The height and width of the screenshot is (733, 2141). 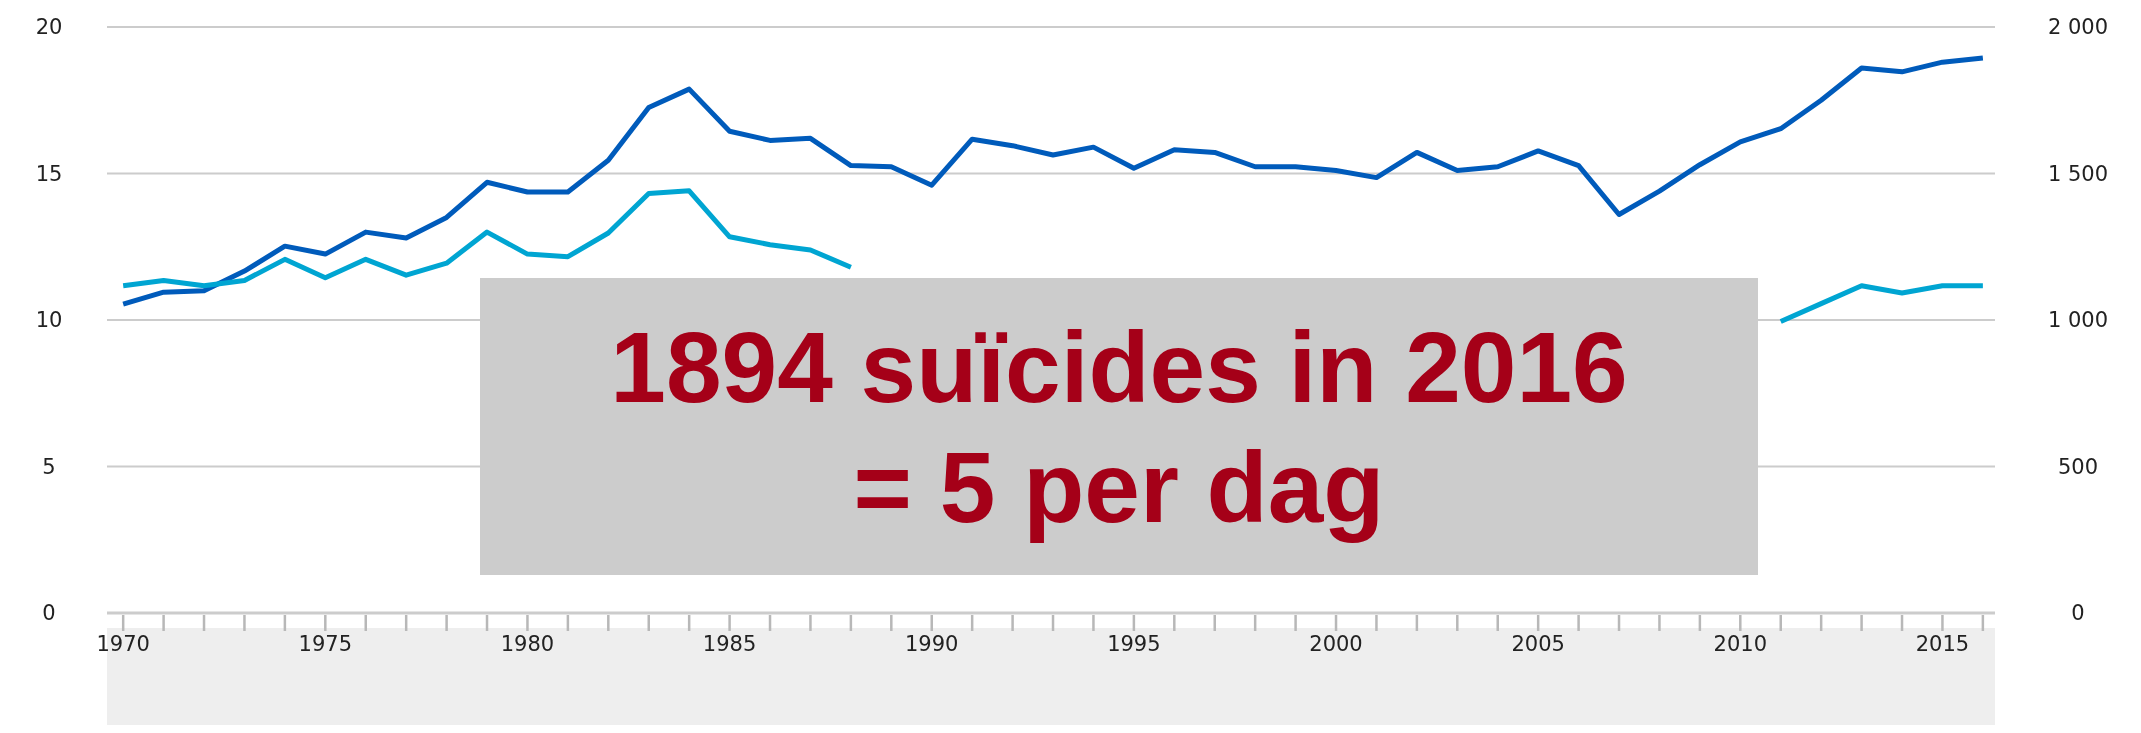 I want to click on y2-tick-label: 1 500, so click(x=2078, y=173).